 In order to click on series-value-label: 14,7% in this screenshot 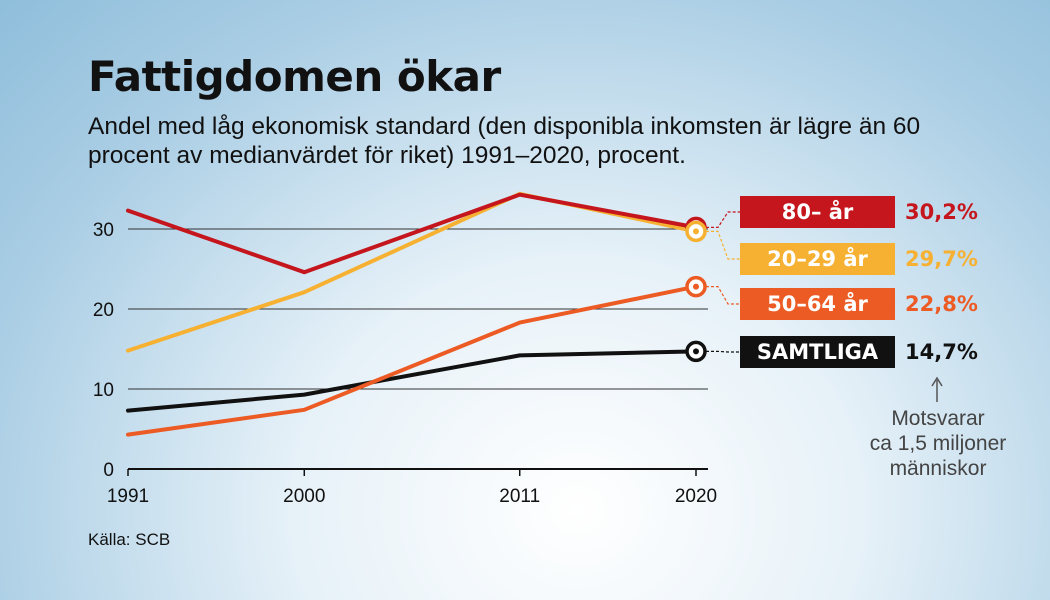, I will do `click(941, 352)`.